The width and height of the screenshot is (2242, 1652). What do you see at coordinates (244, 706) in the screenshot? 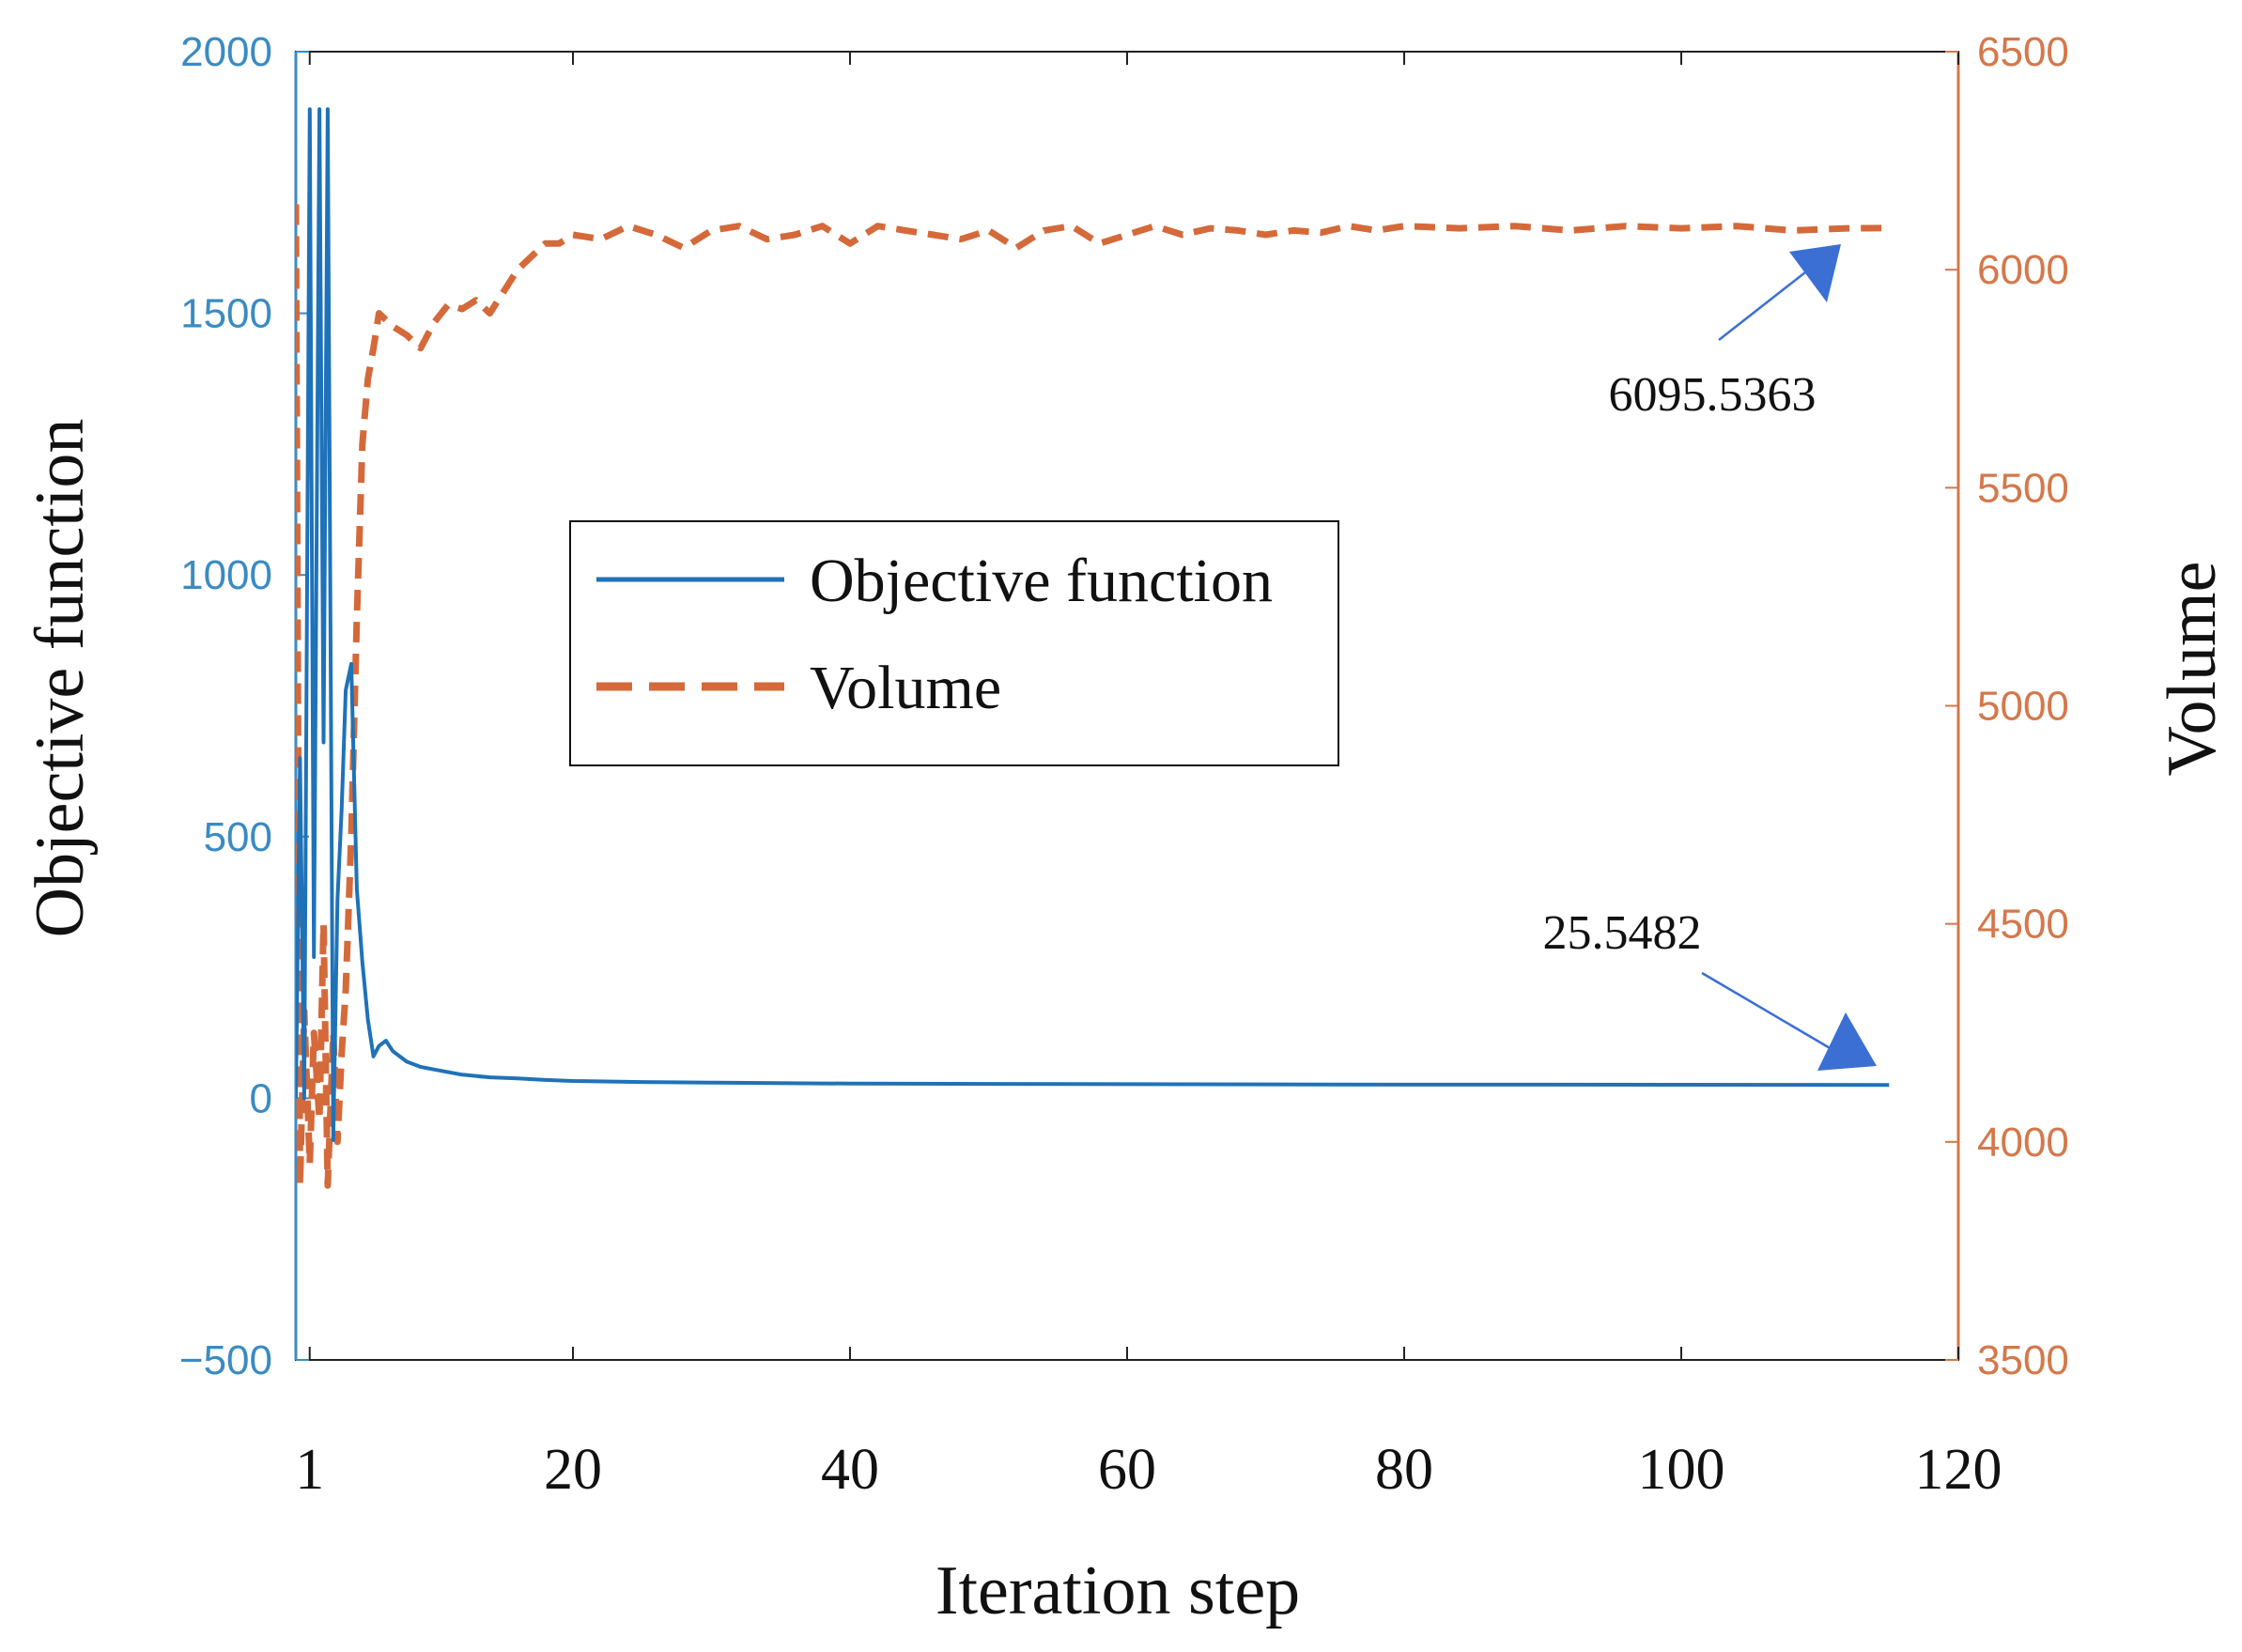
I see `left-axis-ticks: 2000 1500 1000 500 0 −500` at bounding box center [244, 706].